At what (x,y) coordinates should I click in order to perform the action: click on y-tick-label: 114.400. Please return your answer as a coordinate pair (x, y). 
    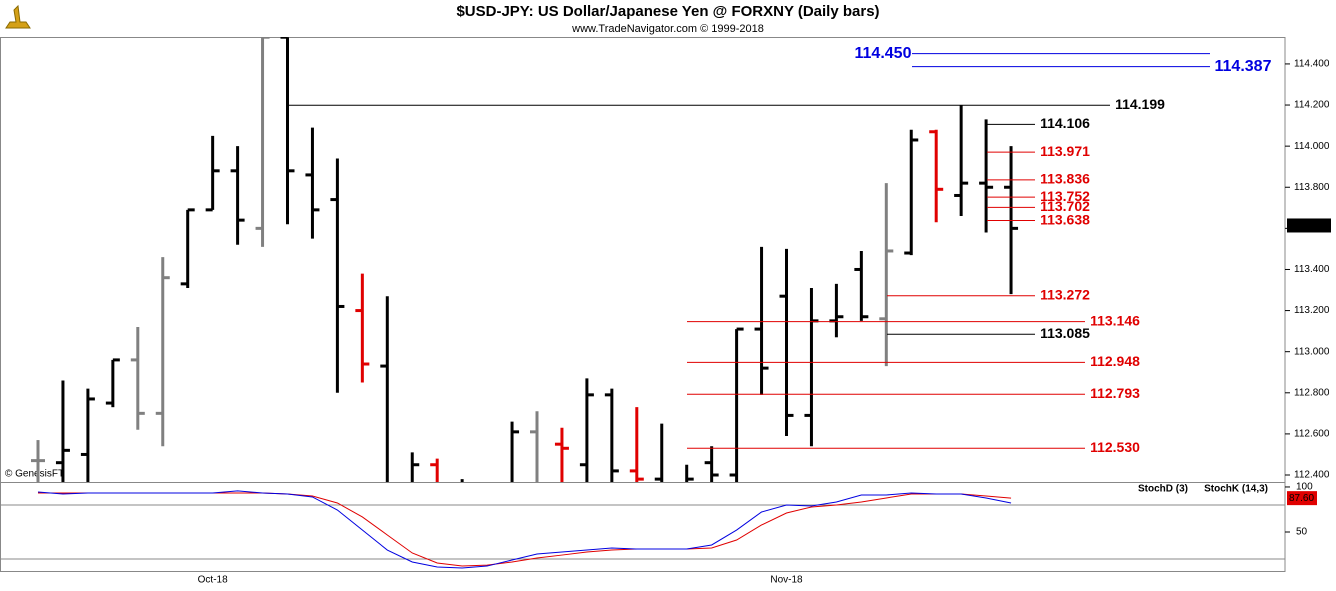
    Looking at the image, I should click on (1312, 64).